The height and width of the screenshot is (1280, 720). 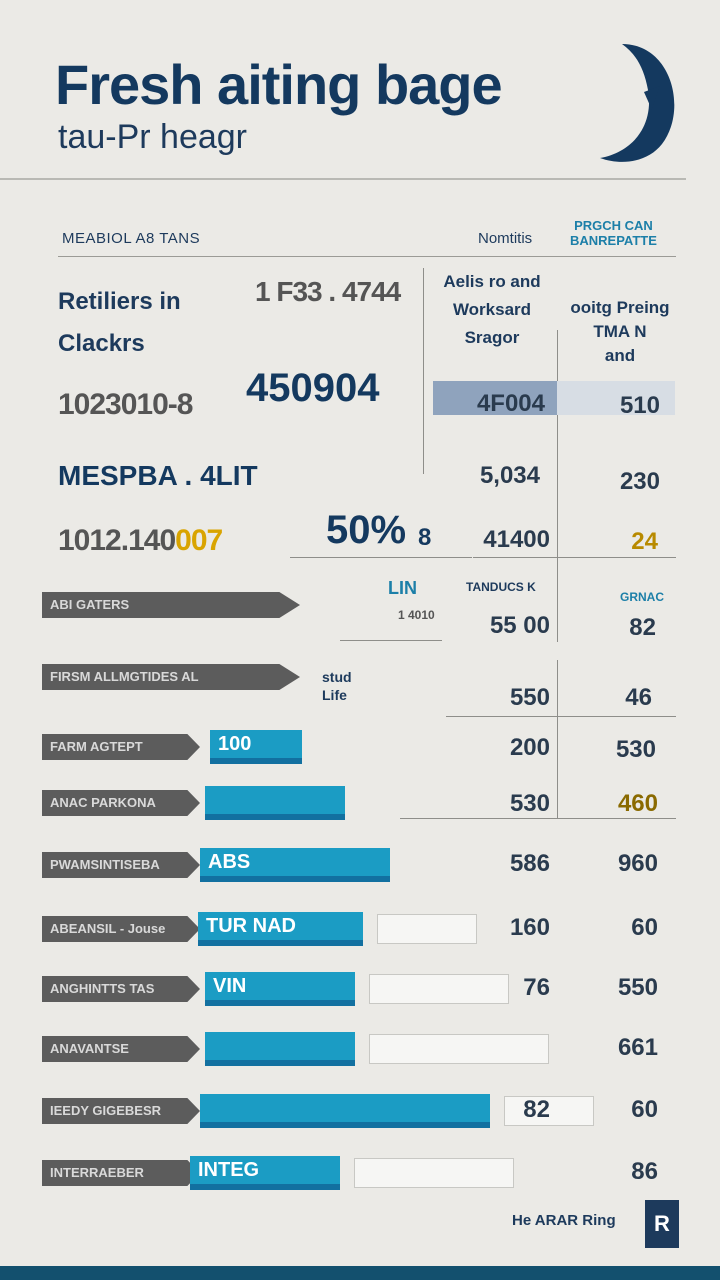 I want to click on bar-row-label: IEEDY GIGEBESR, so click(x=121, y=1111).